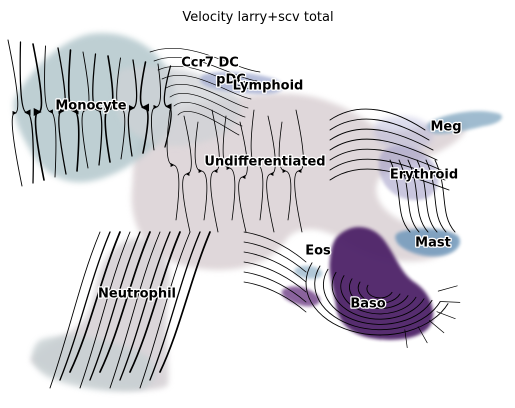  Describe the element at coordinates (231, 80) in the screenshot. I see `cluster-label-pdc: pDC` at that location.